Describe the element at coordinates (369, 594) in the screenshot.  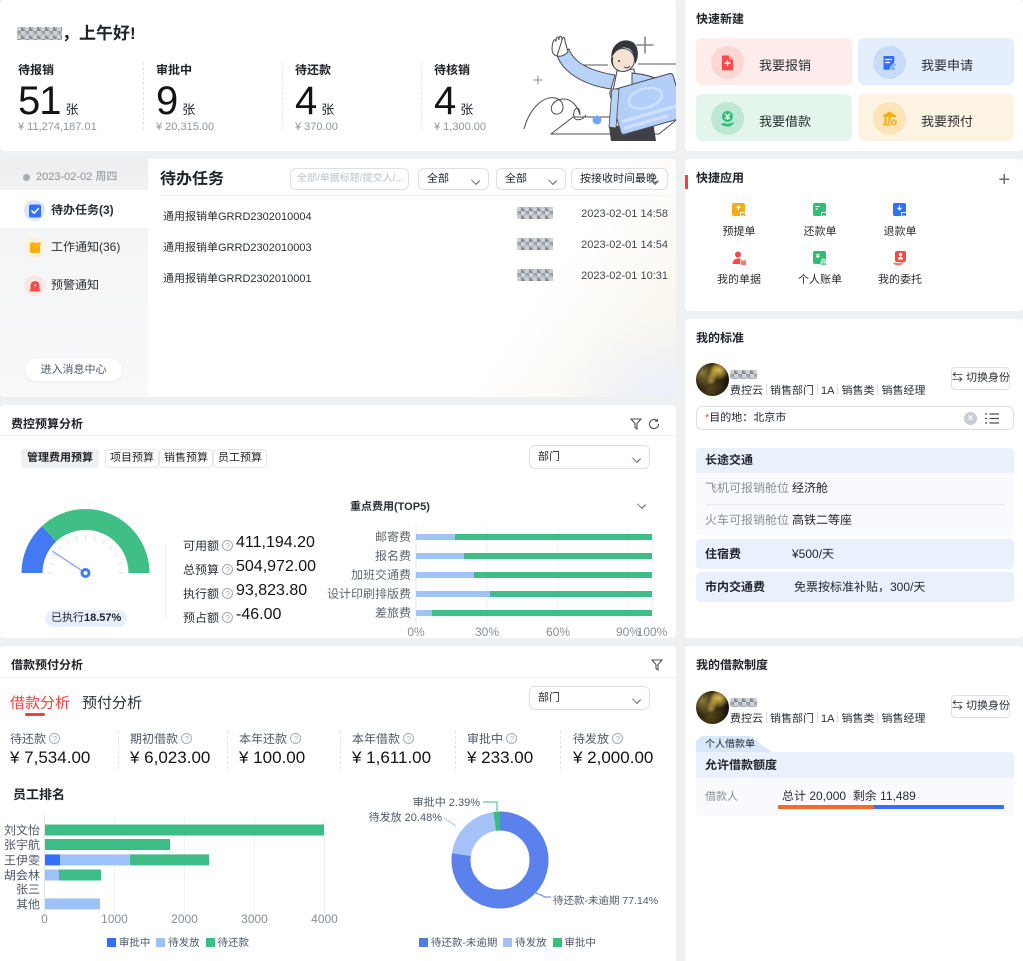
I see `svg-text: 设计印刷排版费` at that location.